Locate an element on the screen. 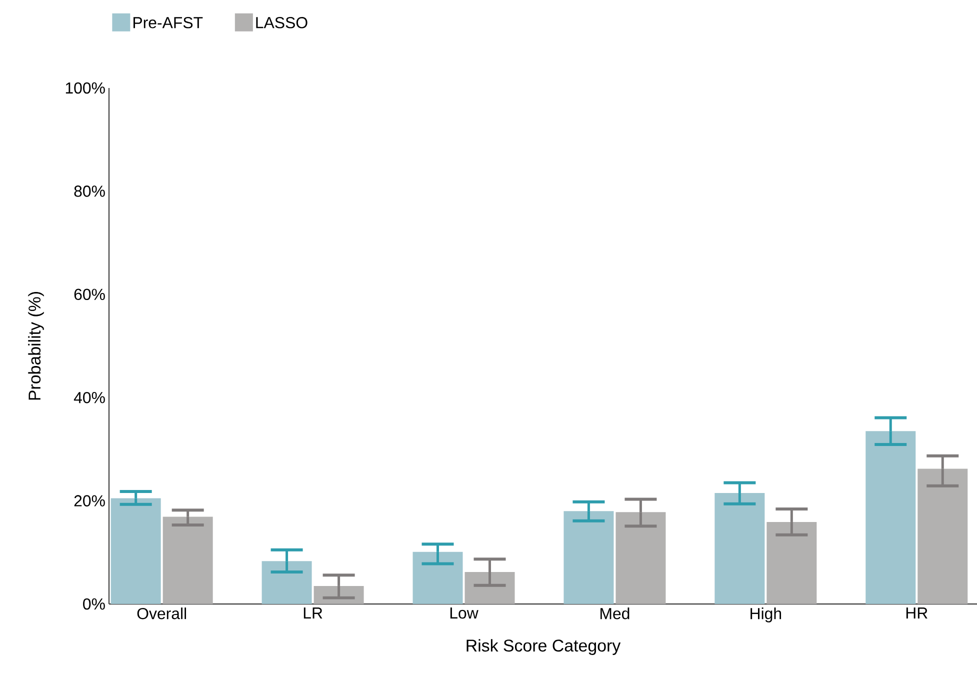 Image resolution: width=977 pixels, height=685 pixels. x-tick-label: Overall is located at coordinates (161, 614).